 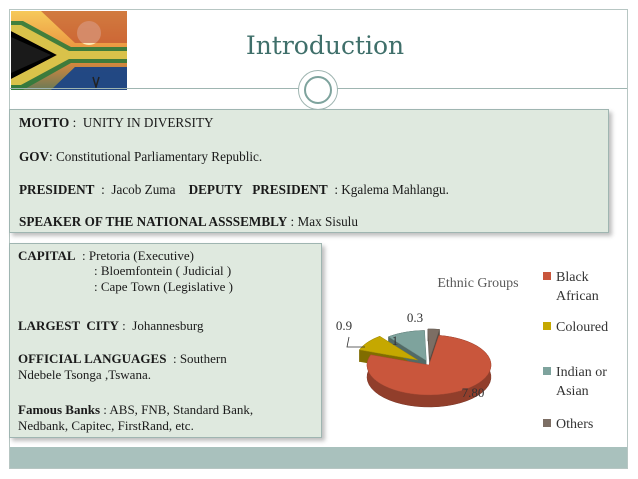 What do you see at coordinates (34, 156) in the screenshot?
I see `gov-label: GOV` at bounding box center [34, 156].